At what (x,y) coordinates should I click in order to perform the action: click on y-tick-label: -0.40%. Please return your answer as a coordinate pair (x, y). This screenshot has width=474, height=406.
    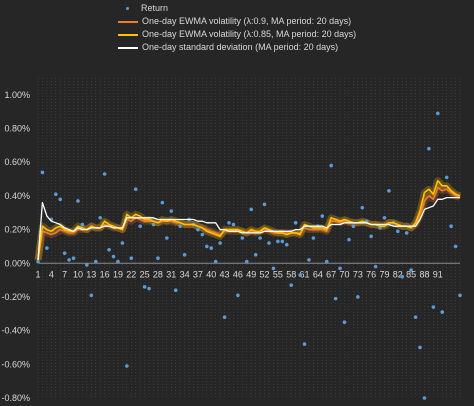
    Looking at the image, I should click on (15, 331).